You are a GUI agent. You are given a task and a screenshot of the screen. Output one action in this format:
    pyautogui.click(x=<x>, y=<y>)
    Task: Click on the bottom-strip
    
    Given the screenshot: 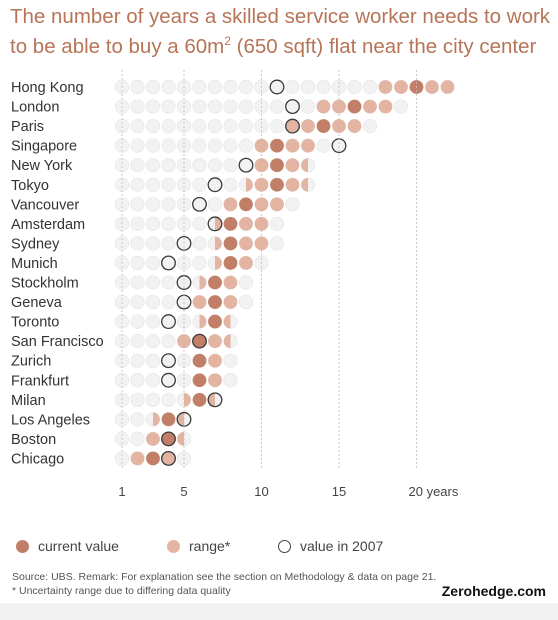 What is the action you would take?
    pyautogui.click(x=279, y=611)
    